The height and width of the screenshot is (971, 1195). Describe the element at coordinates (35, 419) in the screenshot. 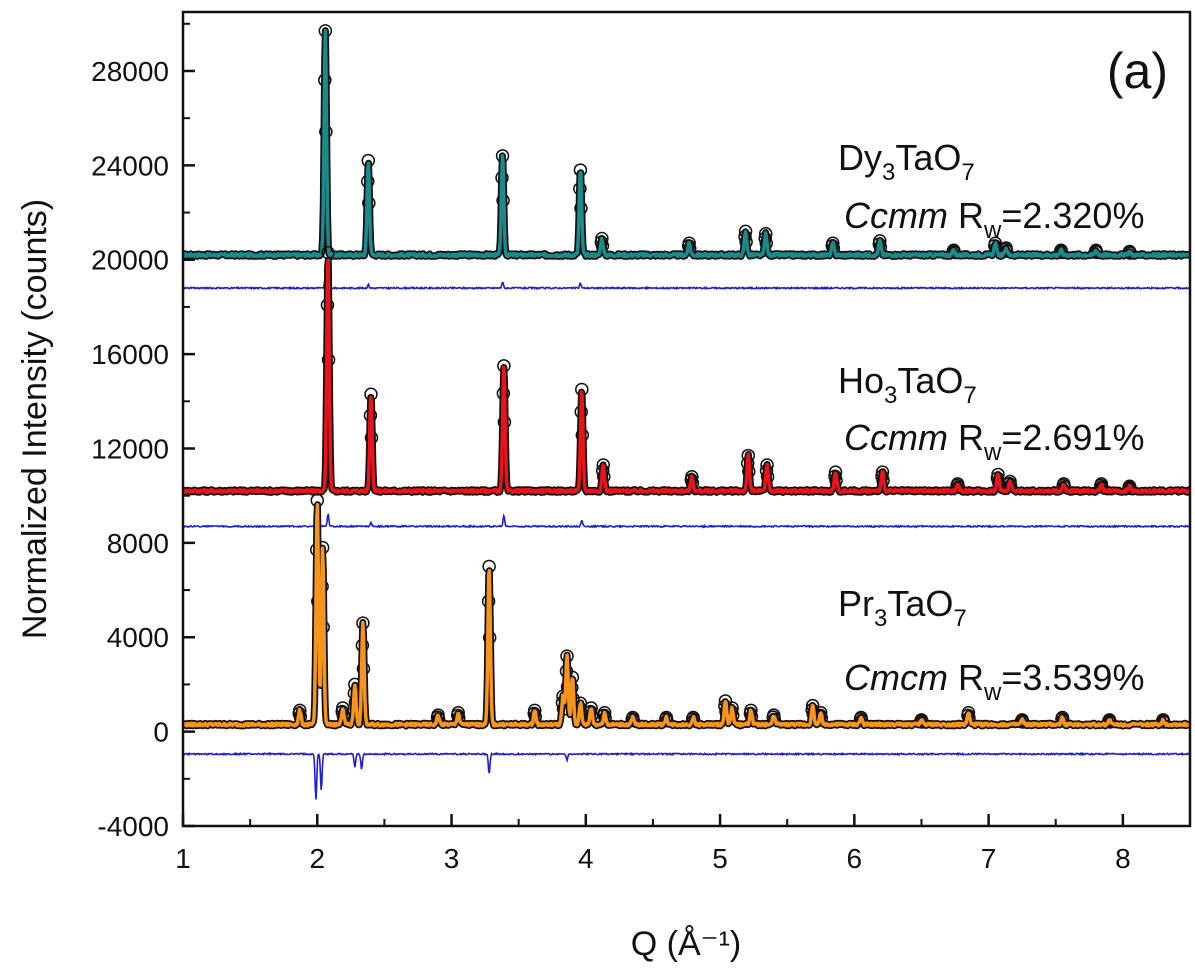

I see `y-axis-title: Normalized Intensity (counts)` at that location.